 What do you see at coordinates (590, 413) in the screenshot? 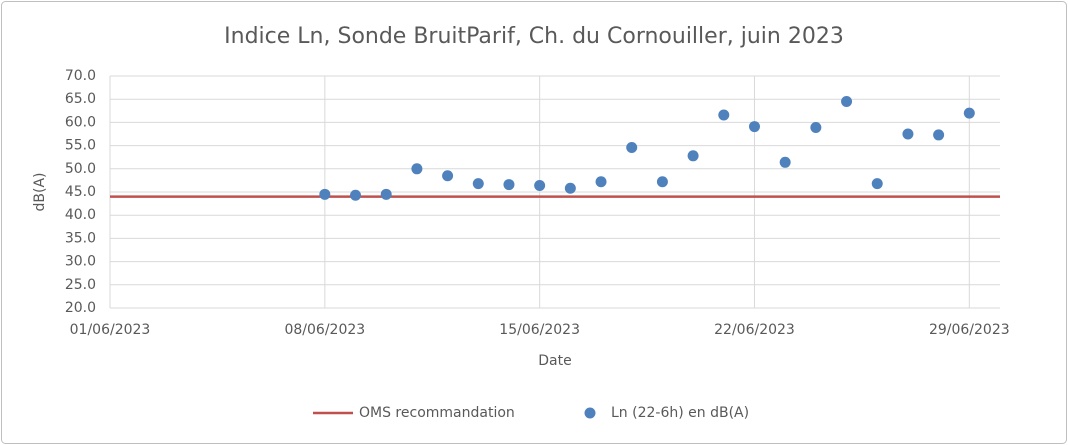
I see `legend-swatch` at bounding box center [590, 413].